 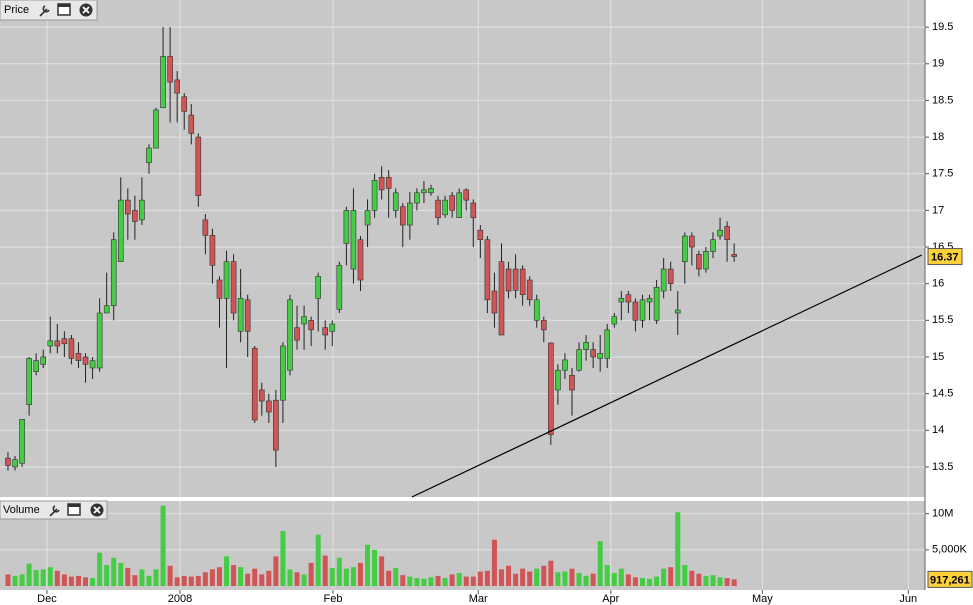 I want to click on y-tick-label: 17.5, so click(x=942, y=174).